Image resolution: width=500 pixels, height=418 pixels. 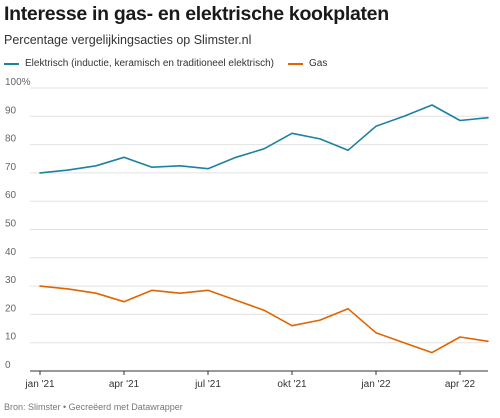 I want to click on x-tick-label: apr '22, so click(x=460, y=384).